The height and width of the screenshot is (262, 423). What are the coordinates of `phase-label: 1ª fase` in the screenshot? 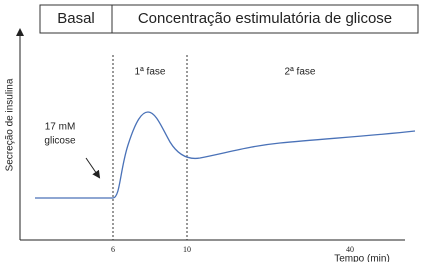 It's located at (150, 72).